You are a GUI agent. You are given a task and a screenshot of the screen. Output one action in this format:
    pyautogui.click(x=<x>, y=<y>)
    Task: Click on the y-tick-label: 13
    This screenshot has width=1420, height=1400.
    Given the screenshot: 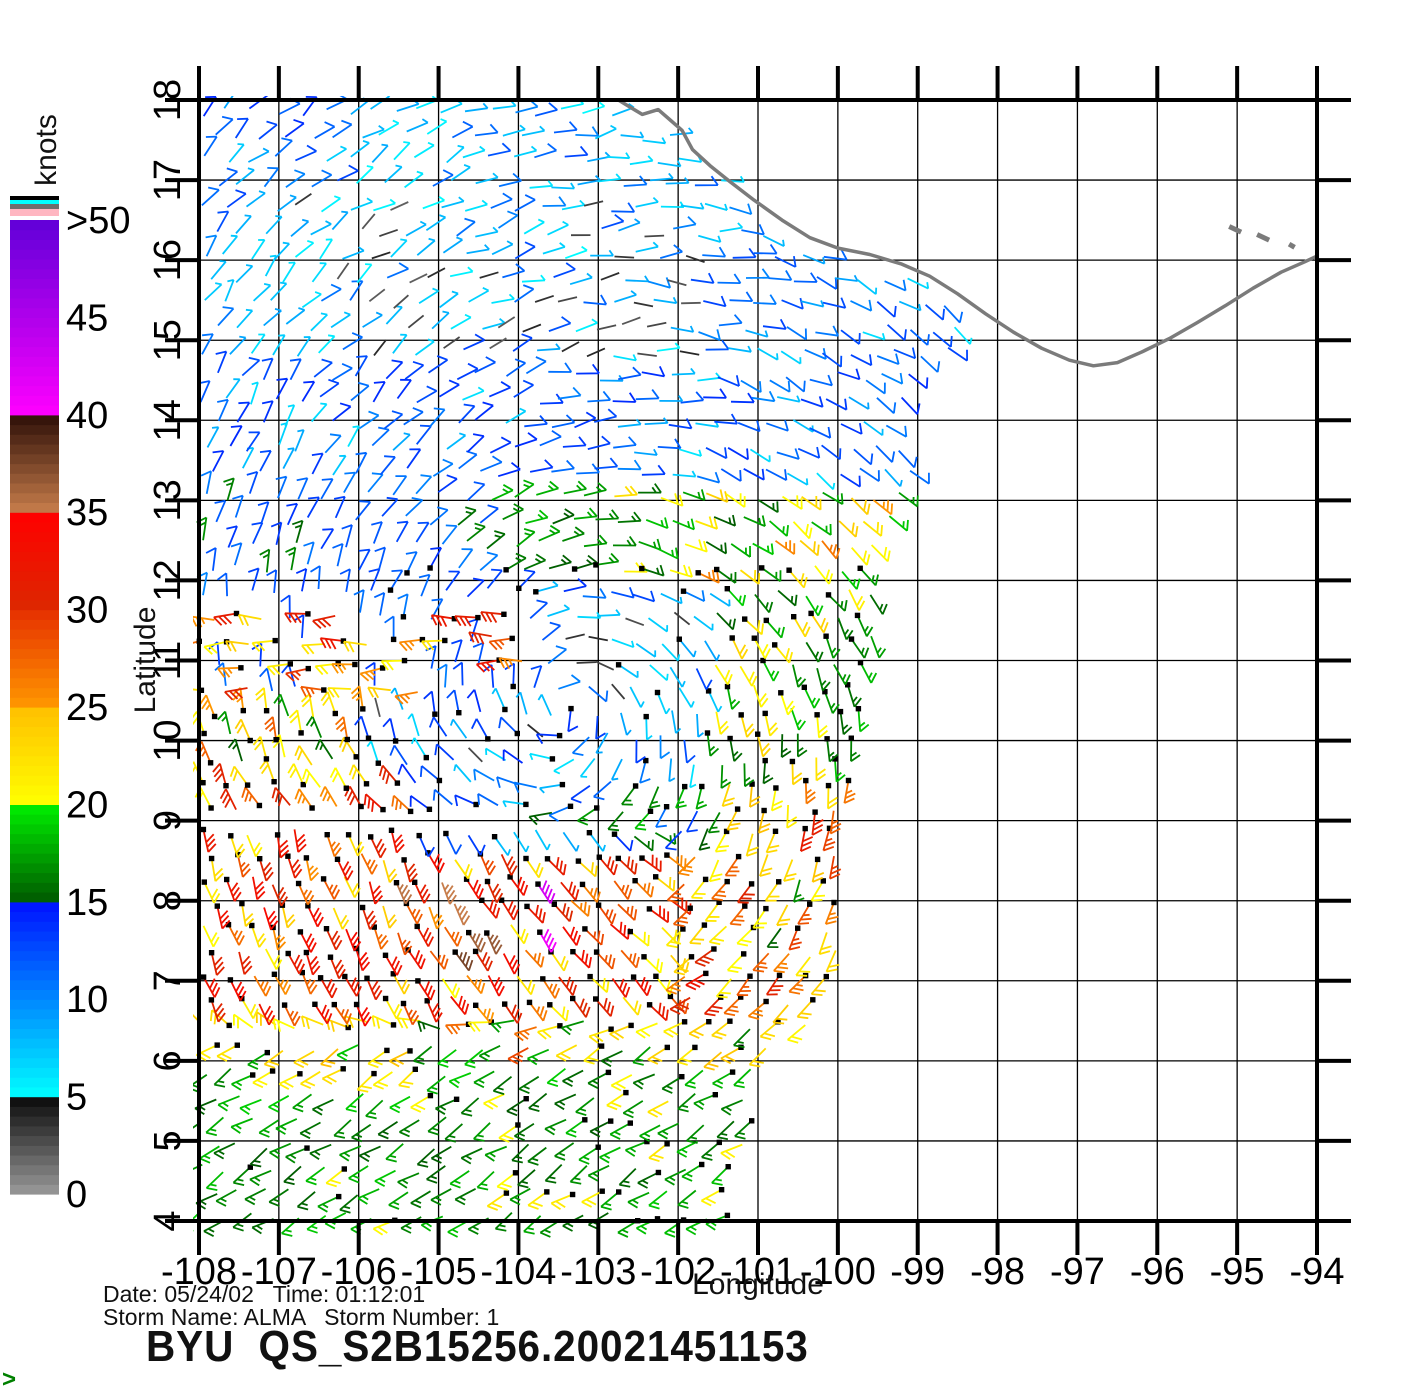 What is the action you would take?
    pyautogui.click(x=168, y=500)
    